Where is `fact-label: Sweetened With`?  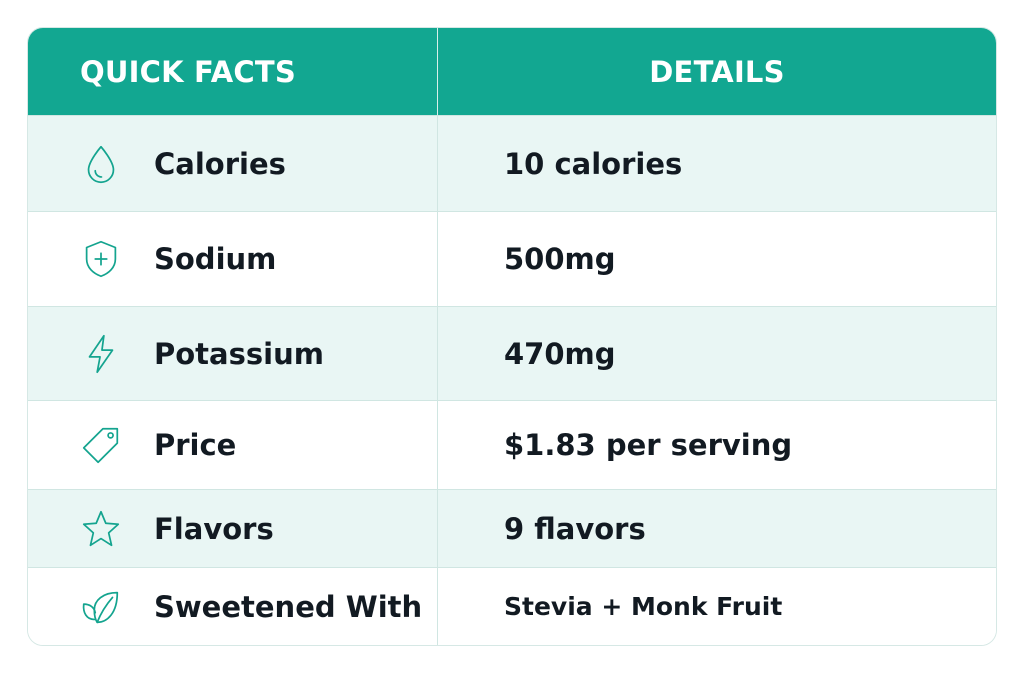
fact-label: Sweetened With is located at coordinates (288, 606).